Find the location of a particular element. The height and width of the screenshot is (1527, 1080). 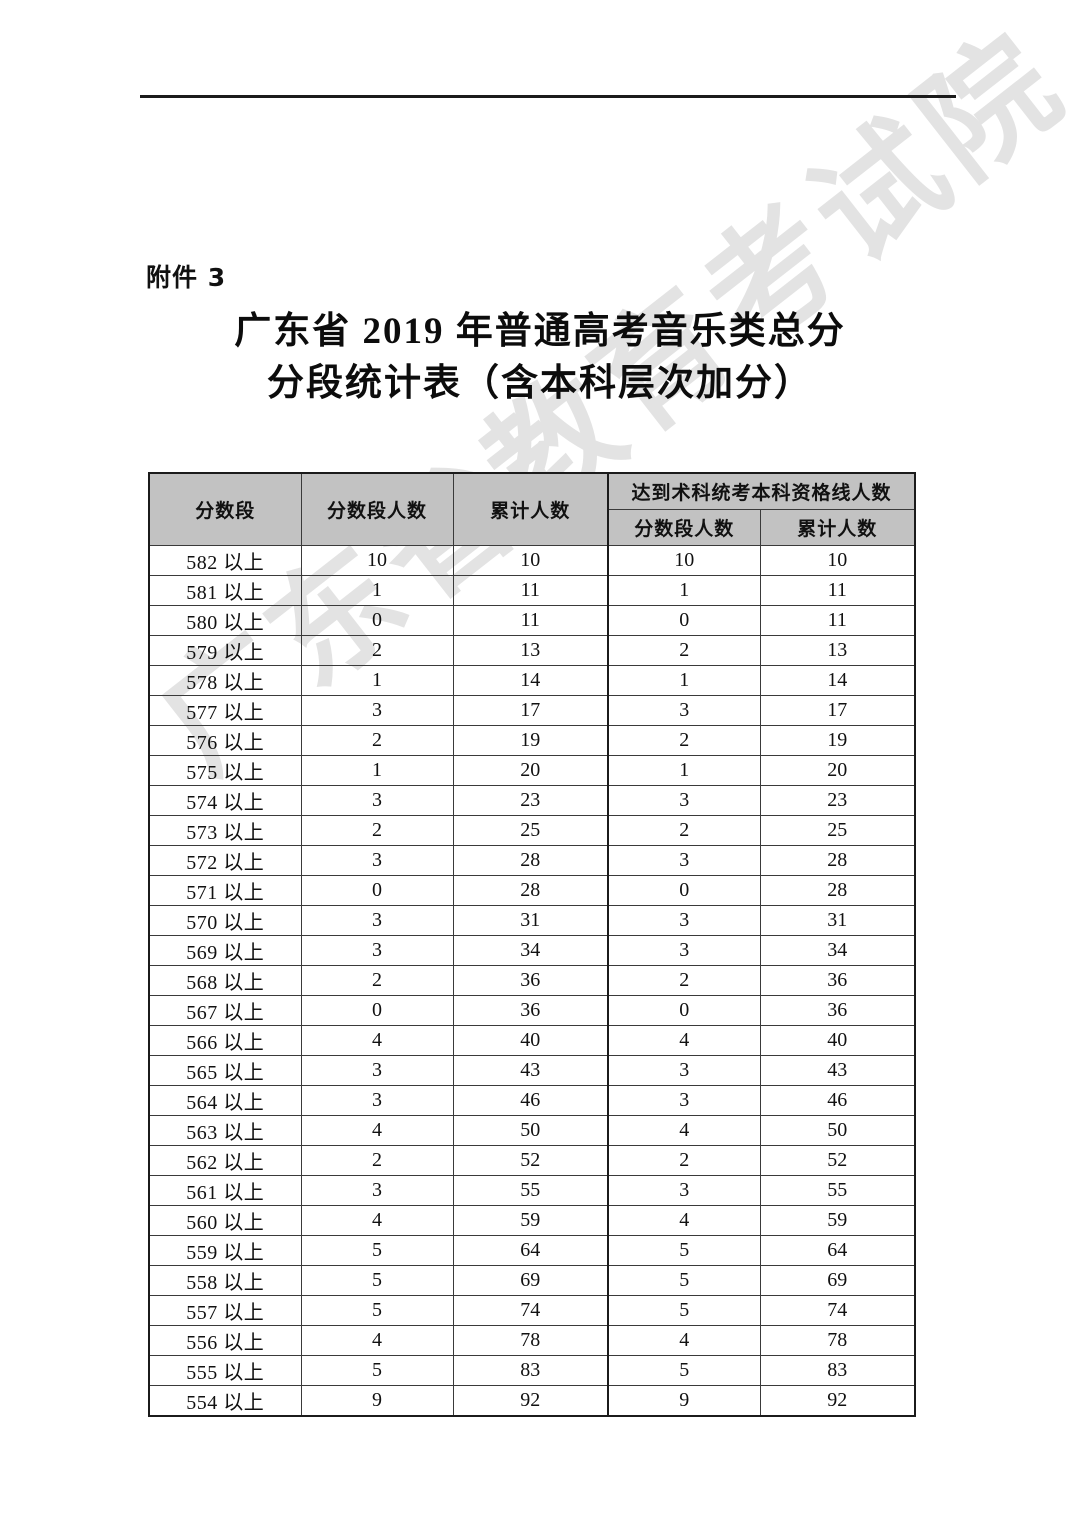

cell-qualified-cumulative: 11 is located at coordinates (837, 590).